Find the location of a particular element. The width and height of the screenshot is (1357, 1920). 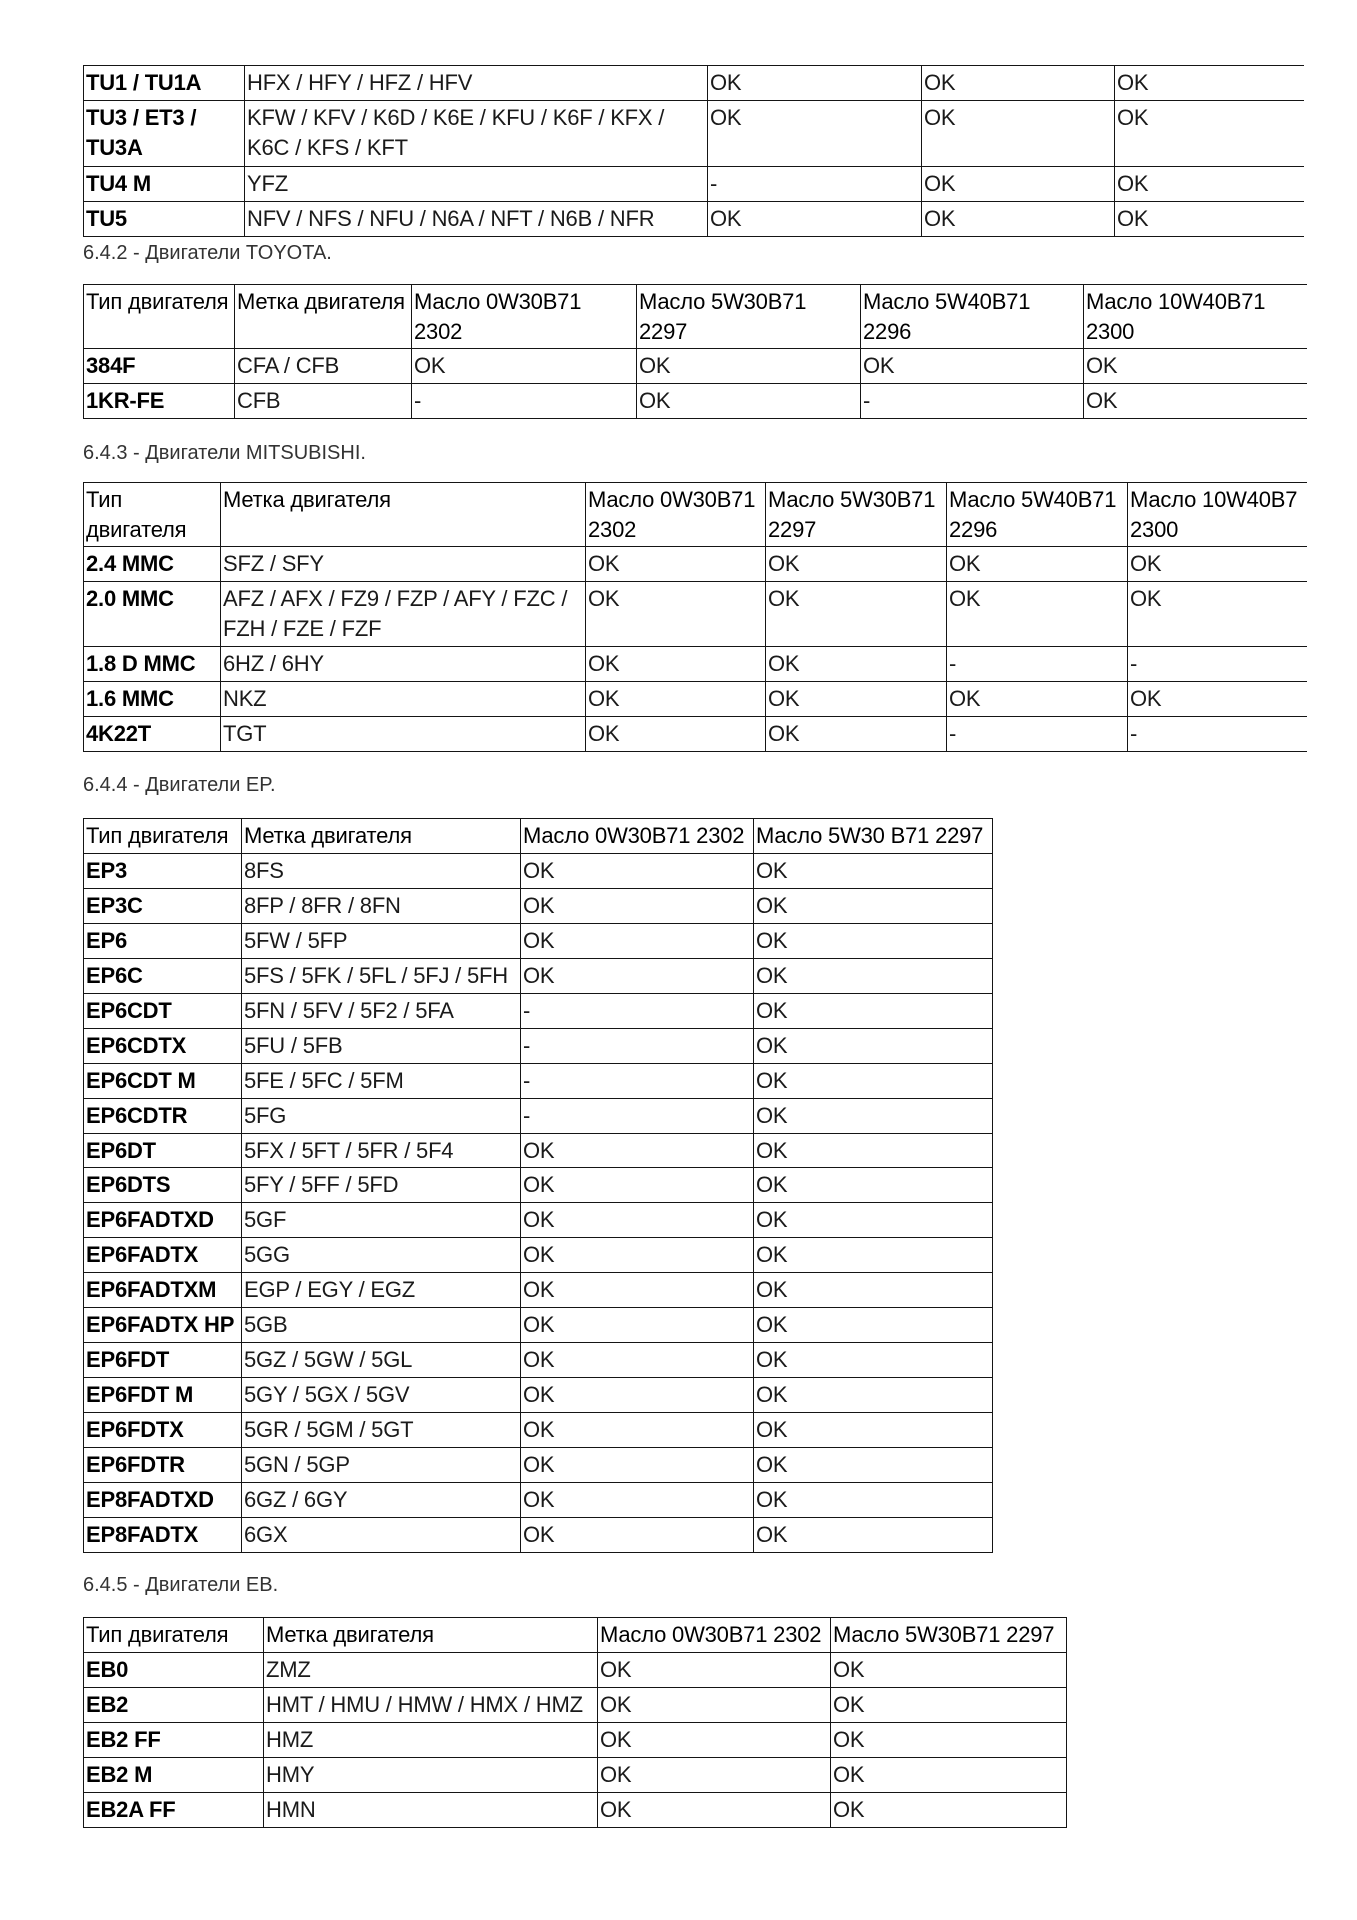

section-title-toyota: 6.4.2 - Двигатели TOYOTA. is located at coordinates (207, 253).